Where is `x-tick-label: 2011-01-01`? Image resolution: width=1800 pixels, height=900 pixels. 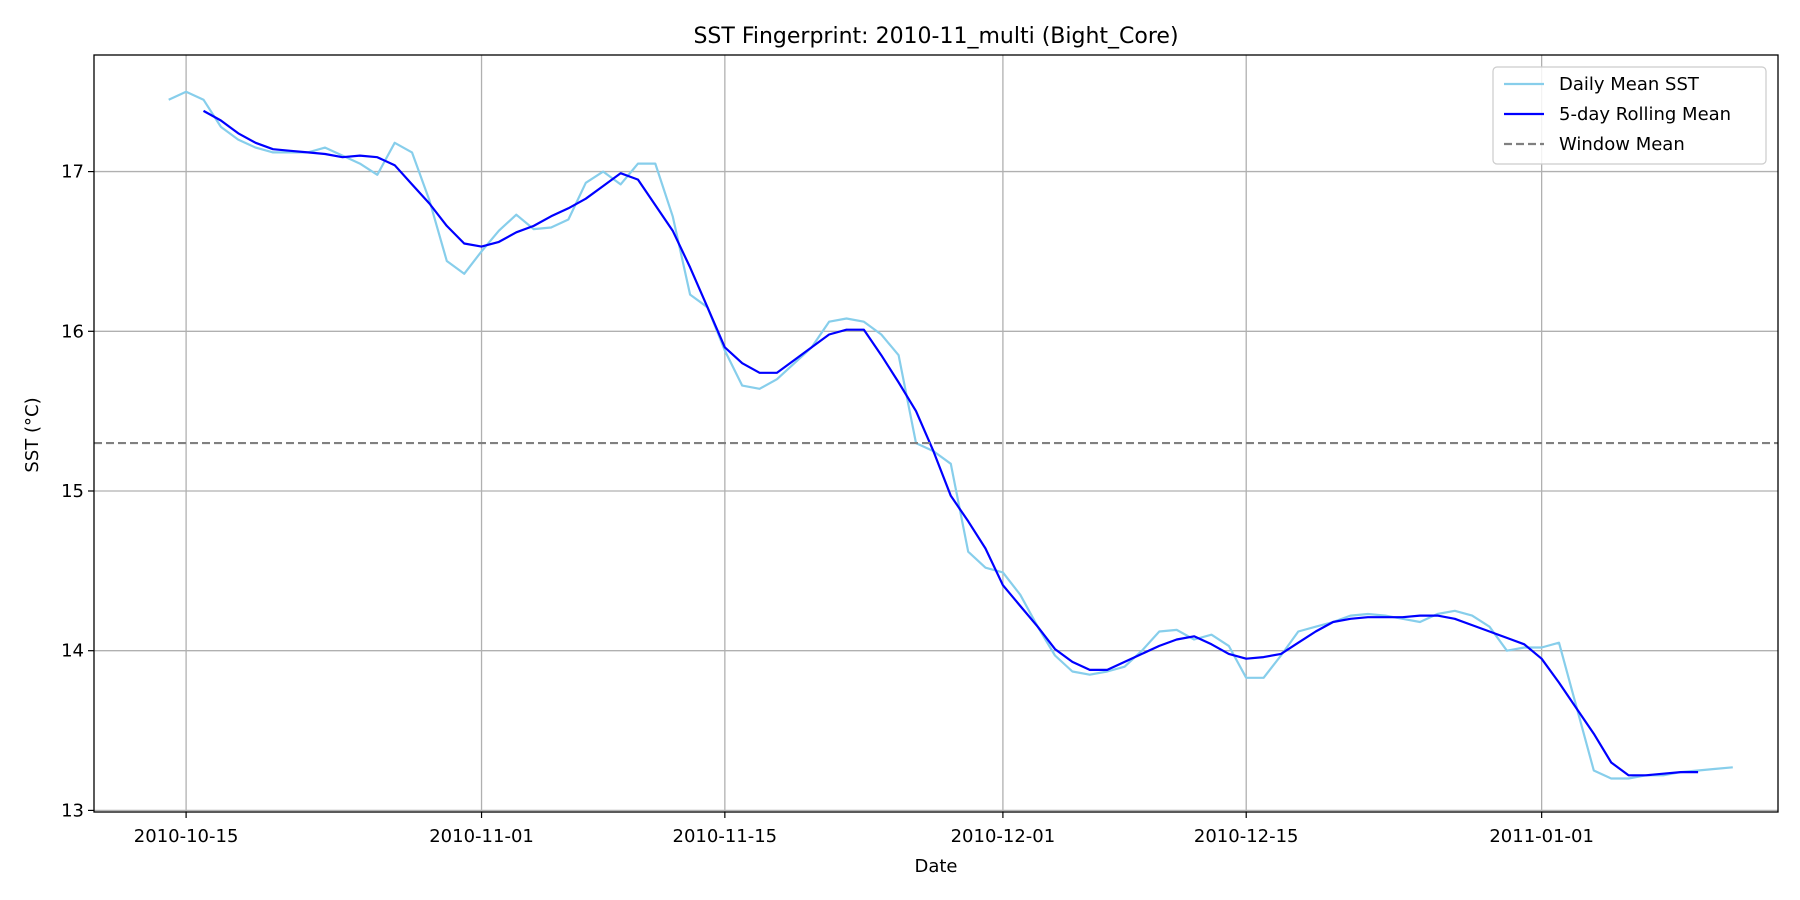
x-tick-label: 2011-01-01 is located at coordinates (1541, 836).